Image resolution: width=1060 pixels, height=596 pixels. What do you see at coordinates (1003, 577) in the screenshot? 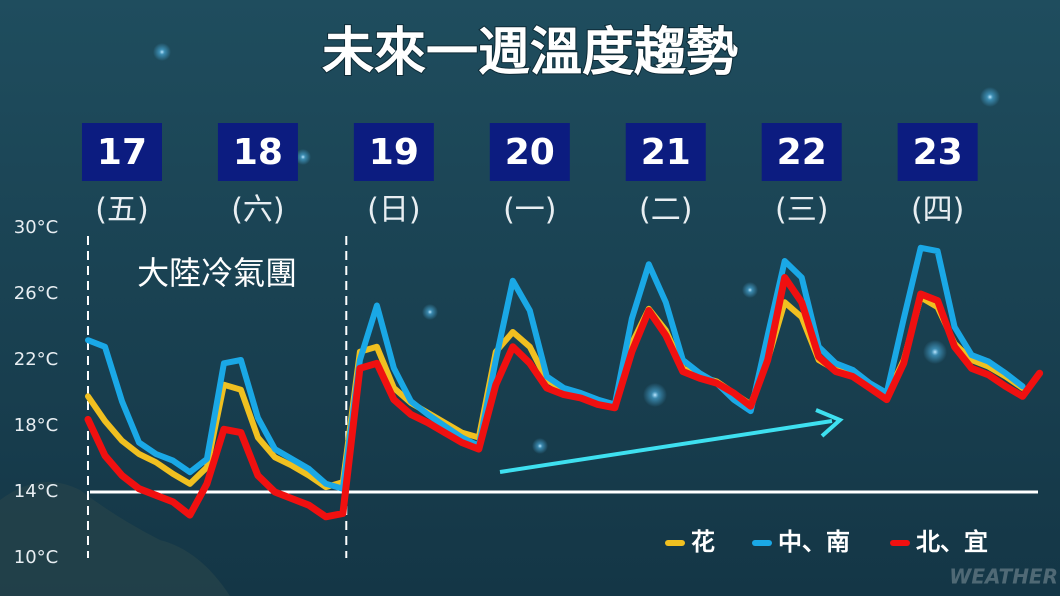
I see `watermark: WEATHER` at bounding box center [1003, 577].